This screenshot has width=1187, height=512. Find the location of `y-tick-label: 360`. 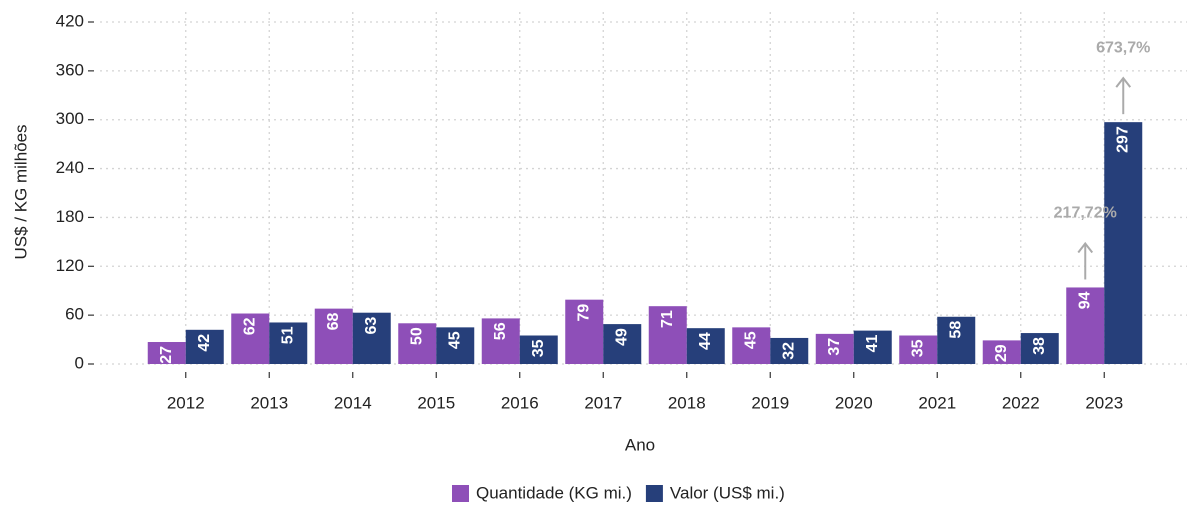

y-tick-label: 360 is located at coordinates (70, 69).